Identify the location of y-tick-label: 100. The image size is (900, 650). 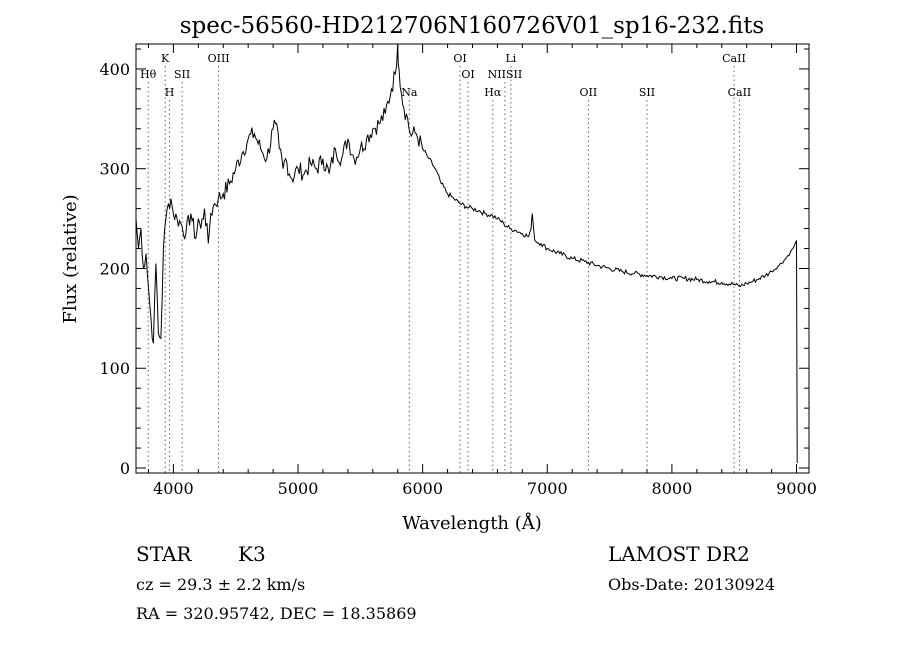
(114, 368).